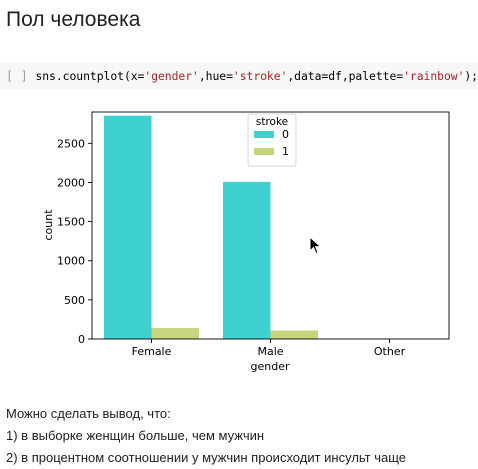 This screenshot has width=478, height=469. Describe the element at coordinates (17, 76) in the screenshot. I see `run-cell-prompt: [ ]` at that location.